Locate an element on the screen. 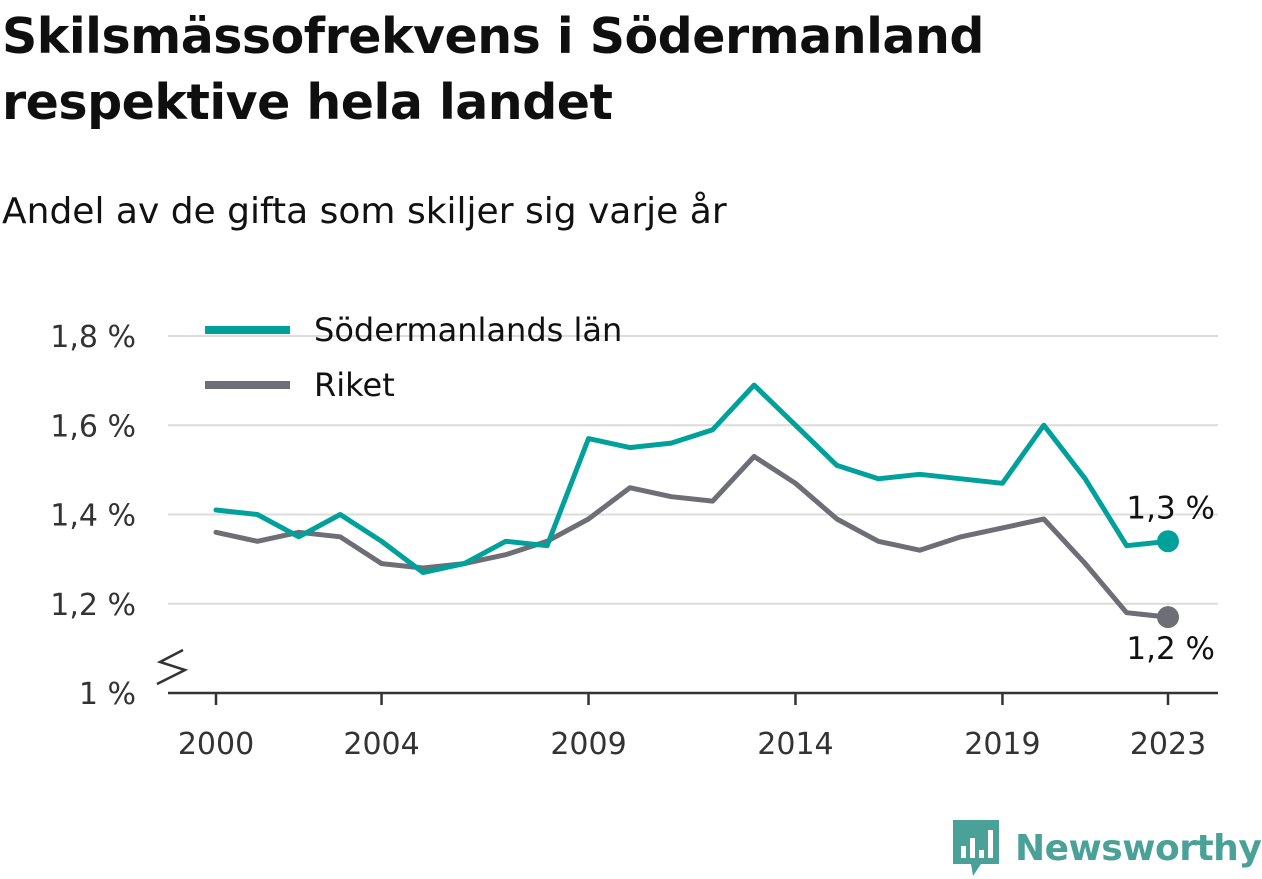 This screenshot has height=879, width=1262. series-line is located at coordinates (692, 537).